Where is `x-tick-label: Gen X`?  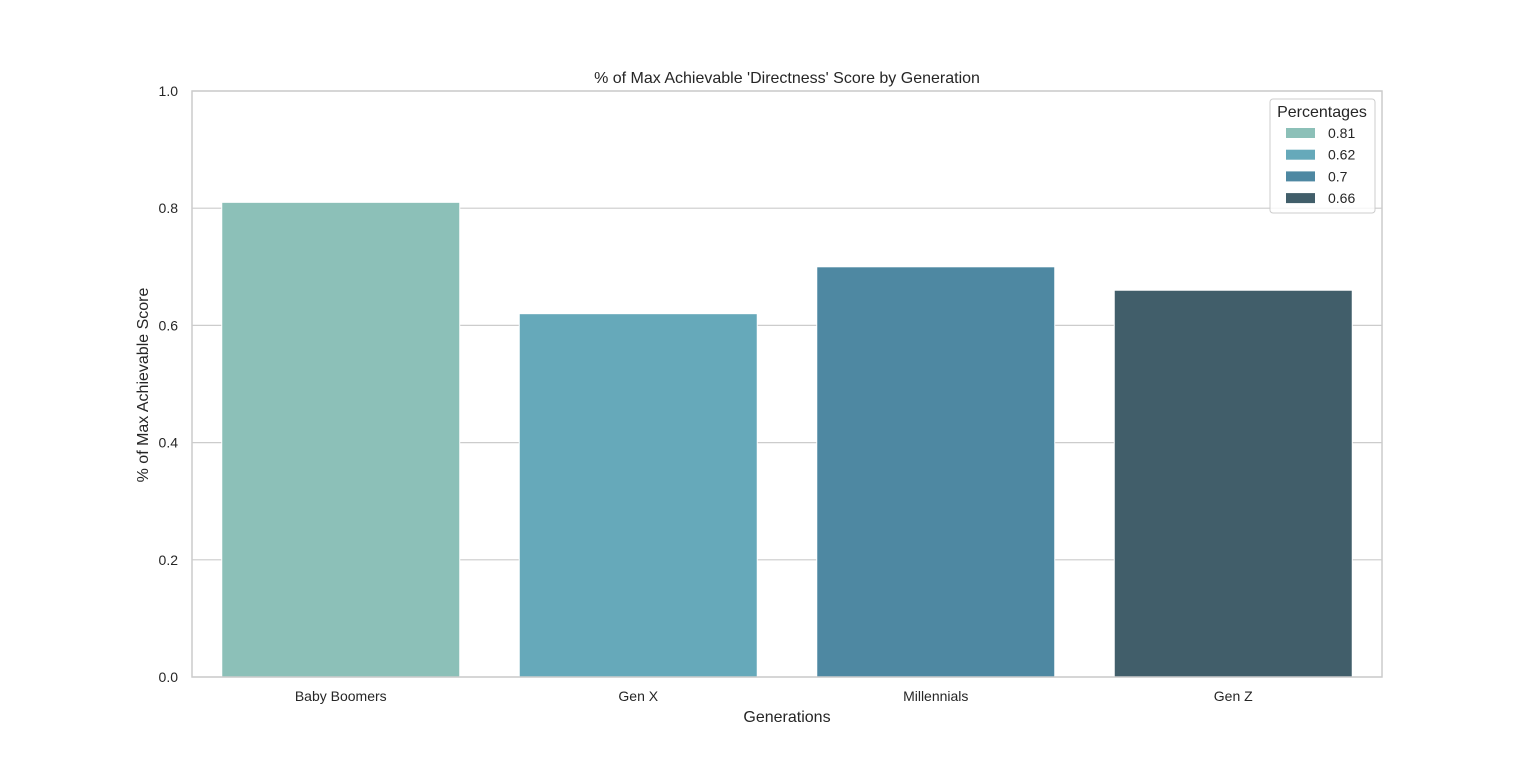
x-tick-label: Gen X is located at coordinates (638, 696).